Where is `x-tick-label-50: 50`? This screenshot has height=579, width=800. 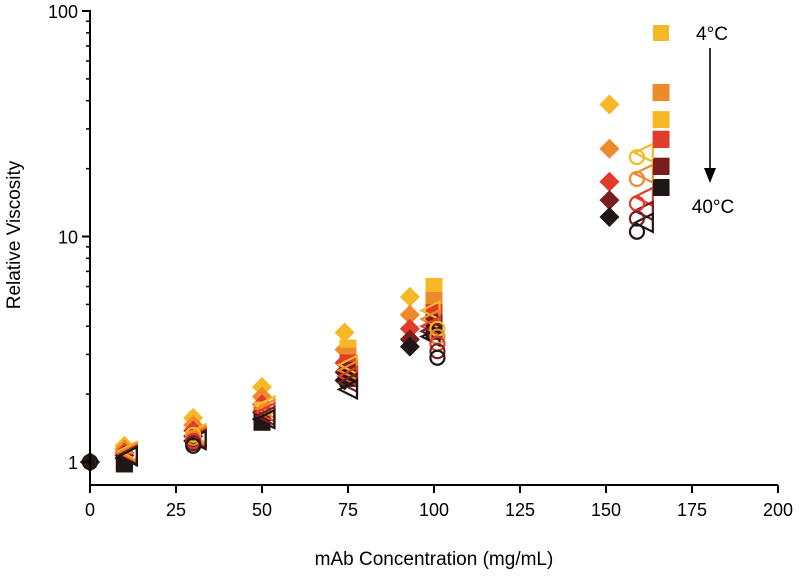
x-tick-label-50: 50 is located at coordinates (262, 510).